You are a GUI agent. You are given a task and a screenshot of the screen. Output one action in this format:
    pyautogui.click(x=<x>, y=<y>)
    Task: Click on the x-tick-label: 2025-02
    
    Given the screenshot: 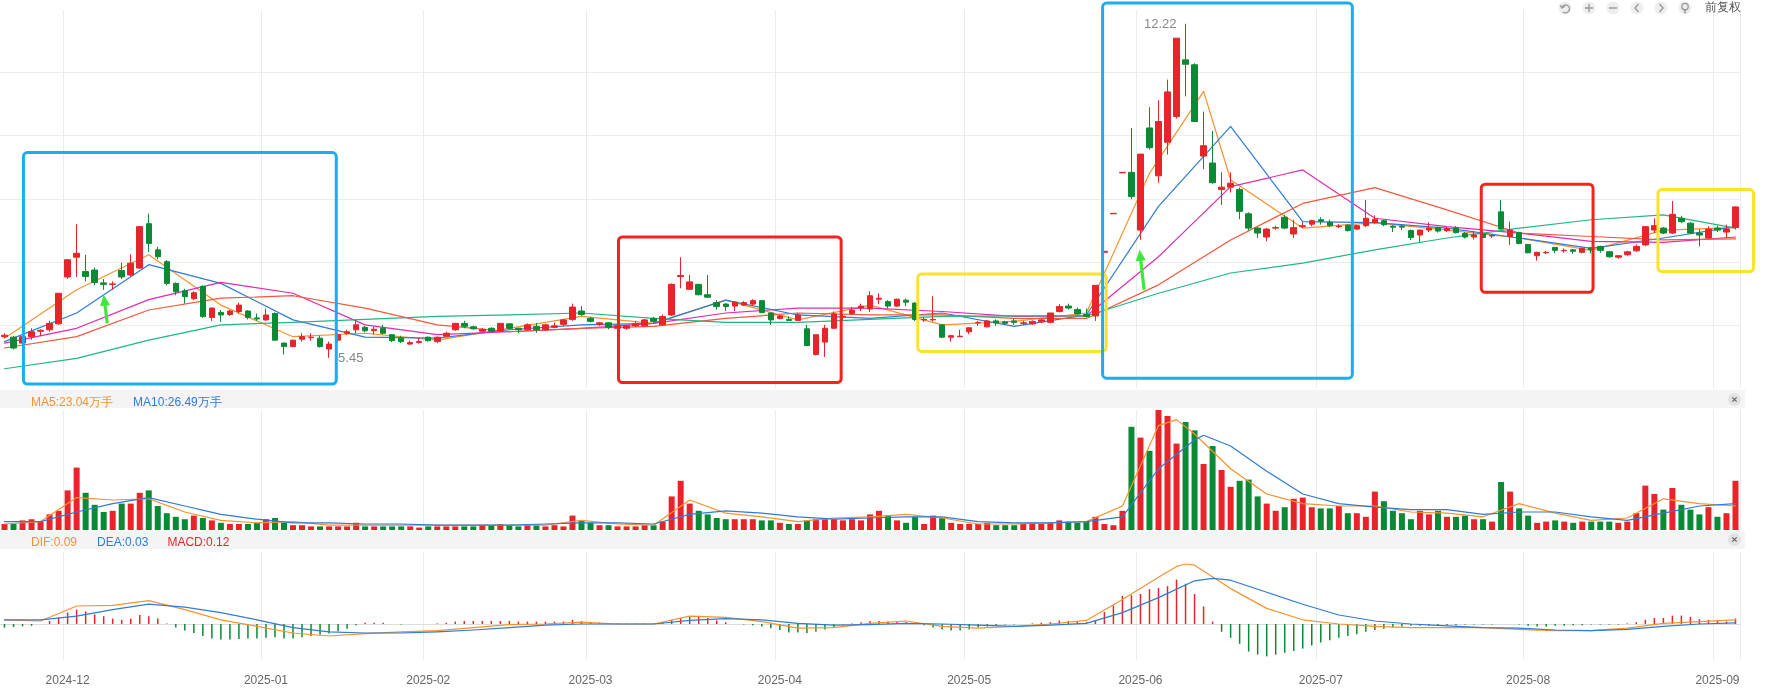 What is the action you would take?
    pyautogui.click(x=428, y=680)
    